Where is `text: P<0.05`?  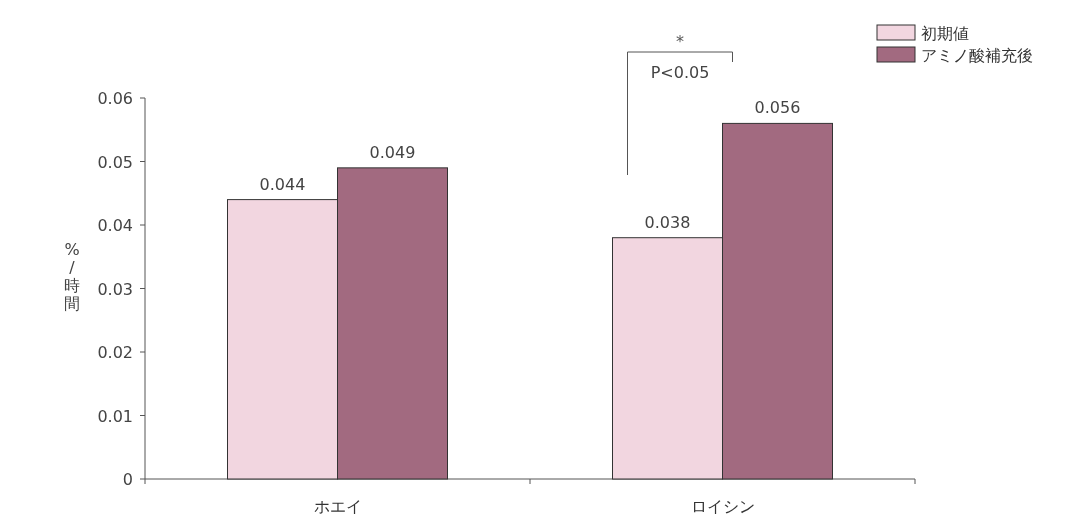 text: P<0.05 is located at coordinates (680, 72).